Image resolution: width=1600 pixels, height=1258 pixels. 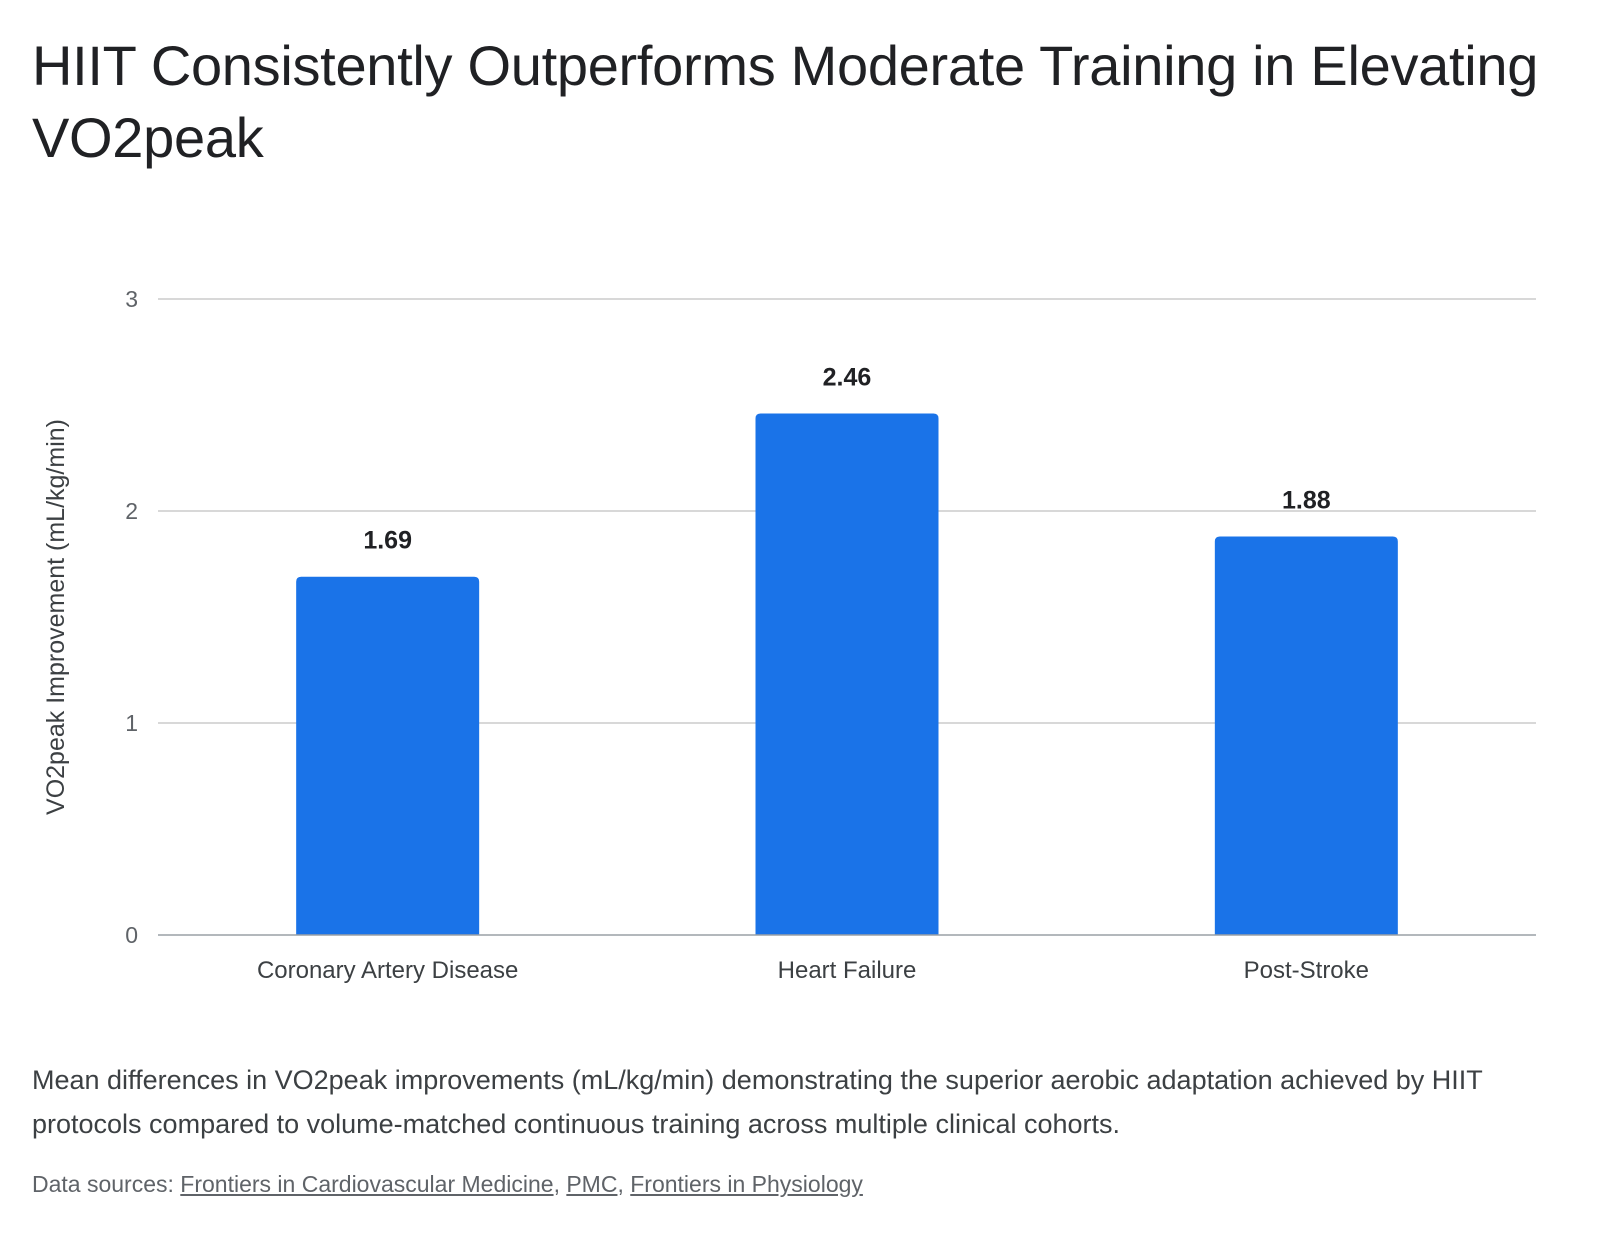 I want to click on x-tick-label: Coronary Artery Disease, so click(x=387, y=970).